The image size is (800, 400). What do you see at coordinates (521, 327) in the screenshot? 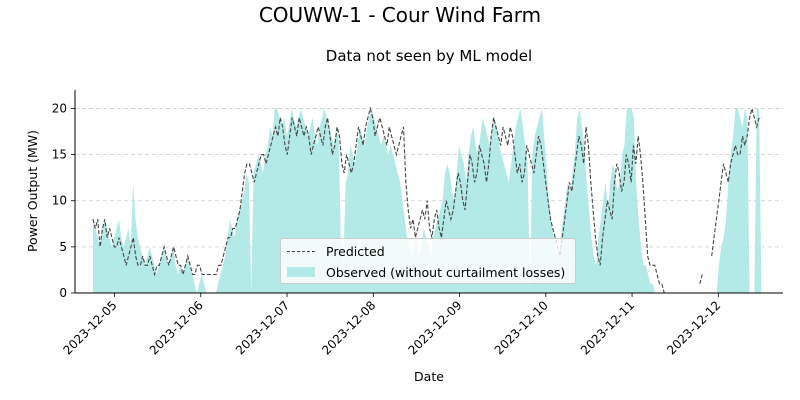
I see `x-tick-label: 2023-12-10` at bounding box center [521, 327].